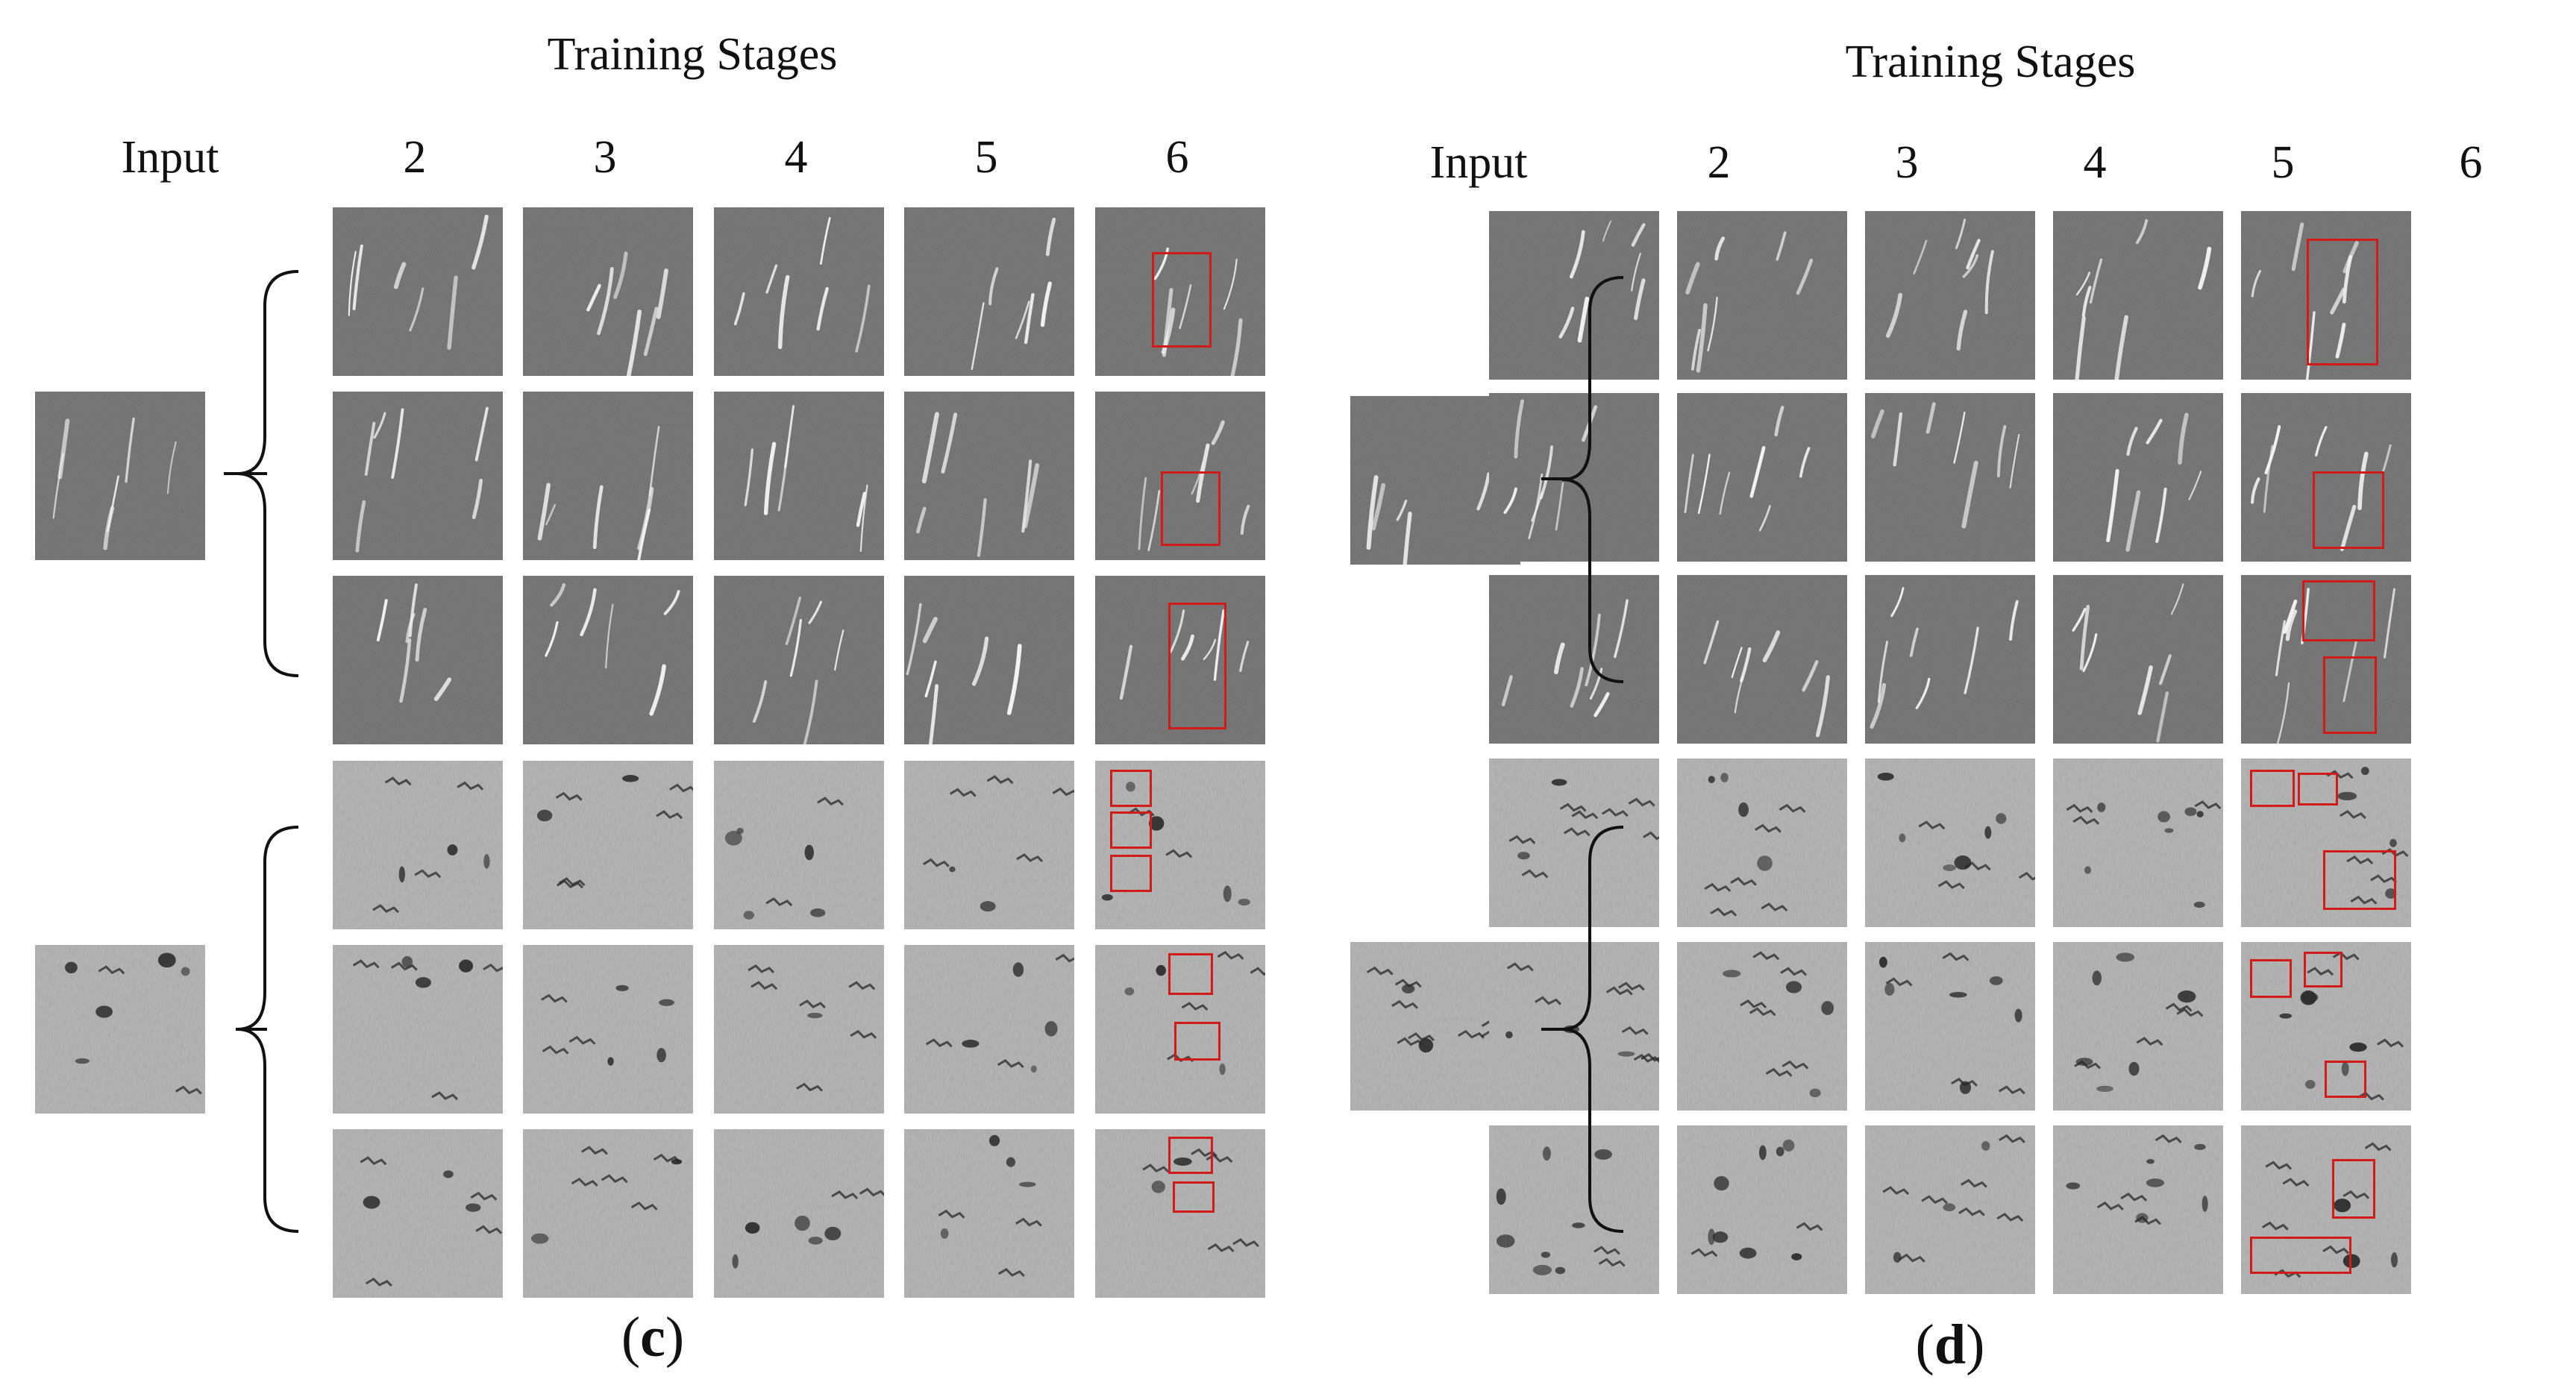 The width and height of the screenshot is (2576, 1388). Describe the element at coordinates (1950, 1344) in the screenshot. I see `panel-caption: (d)` at that location.